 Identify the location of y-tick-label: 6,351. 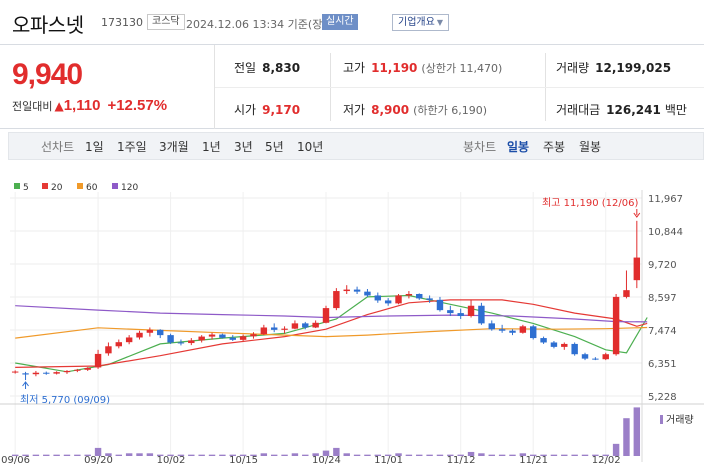
(662, 364).